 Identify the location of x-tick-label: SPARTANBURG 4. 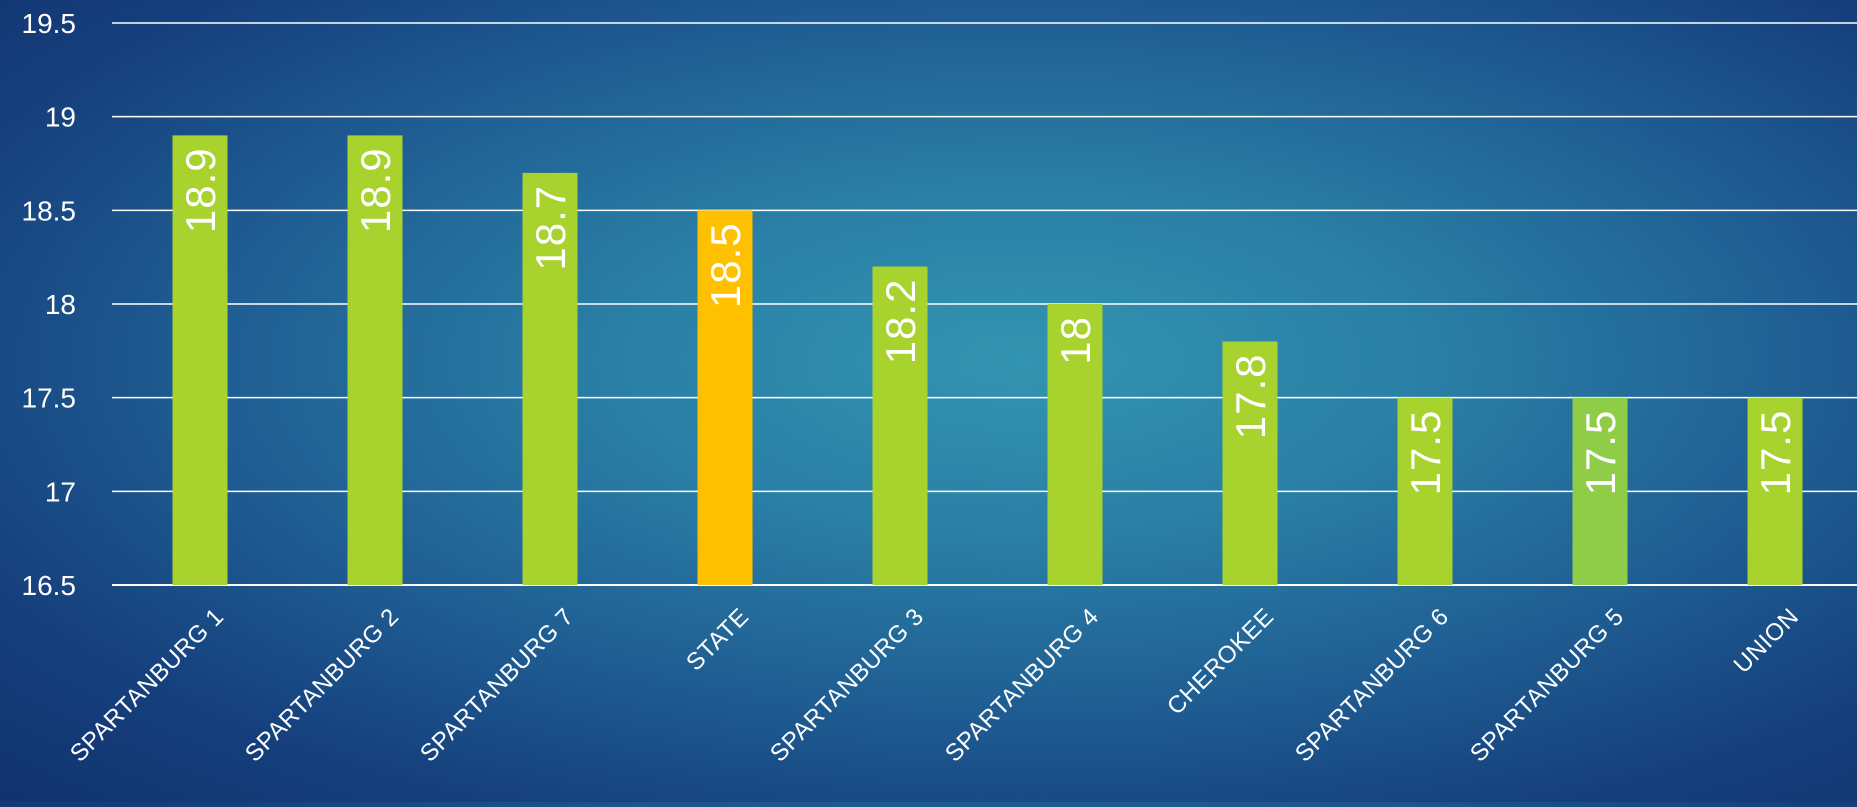
(1022, 685).